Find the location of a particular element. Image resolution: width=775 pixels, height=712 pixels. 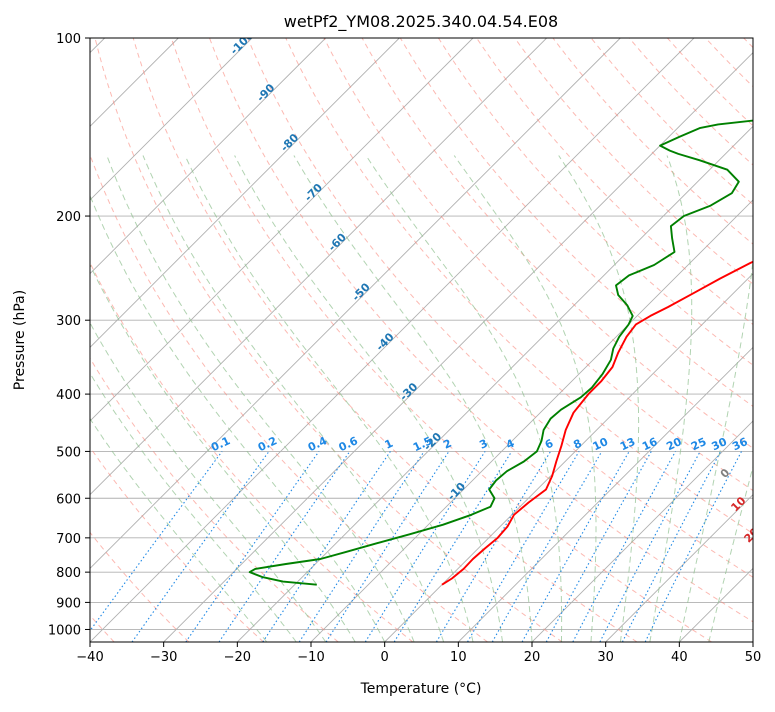

y-tick-label: 1000 is located at coordinates (64, 630).